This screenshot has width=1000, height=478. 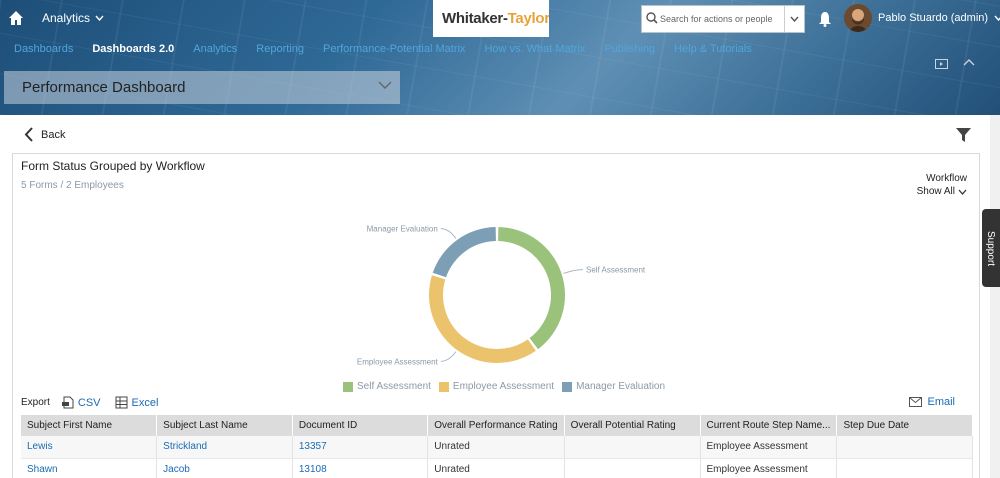 What do you see at coordinates (224, 468) in the screenshot?
I see `cell-last-name: Jacob` at bounding box center [224, 468].